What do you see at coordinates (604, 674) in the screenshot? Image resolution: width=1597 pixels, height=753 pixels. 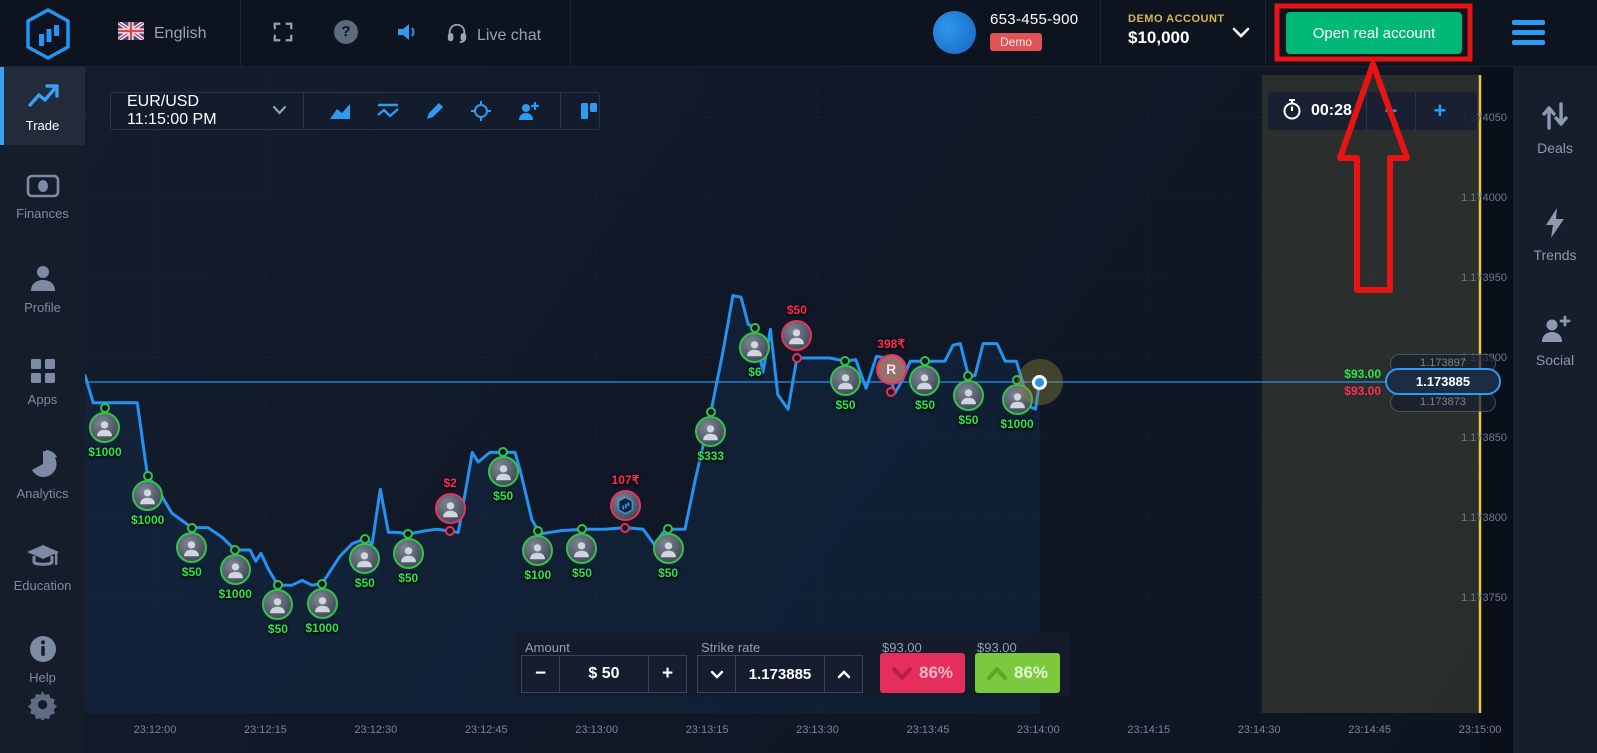 I see `amount-input: $ 50` at bounding box center [604, 674].